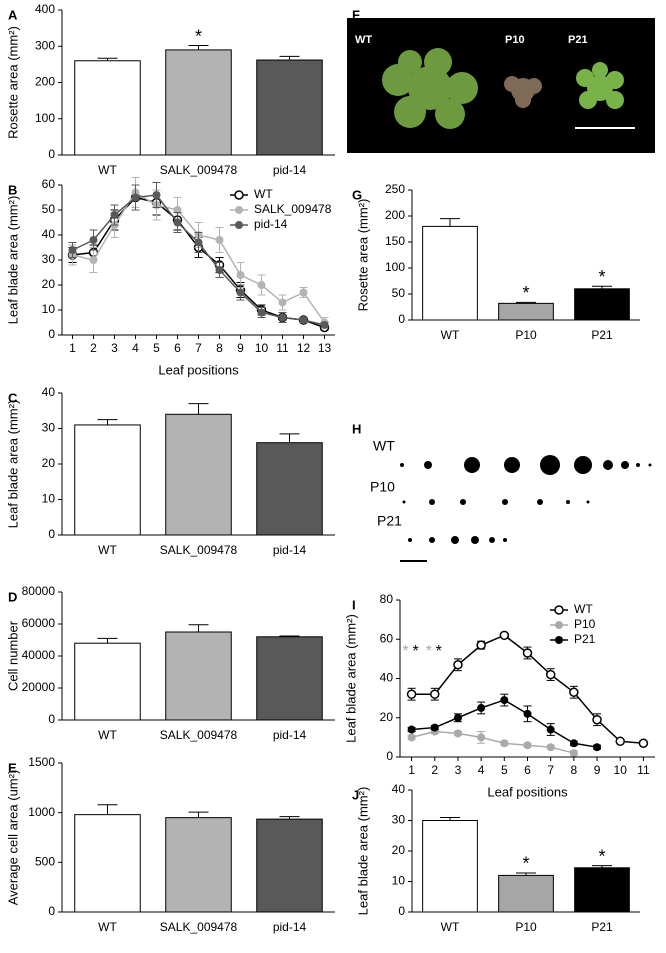  What do you see at coordinates (304, 348) in the screenshot?
I see `x-tick-label: 12` at bounding box center [304, 348].